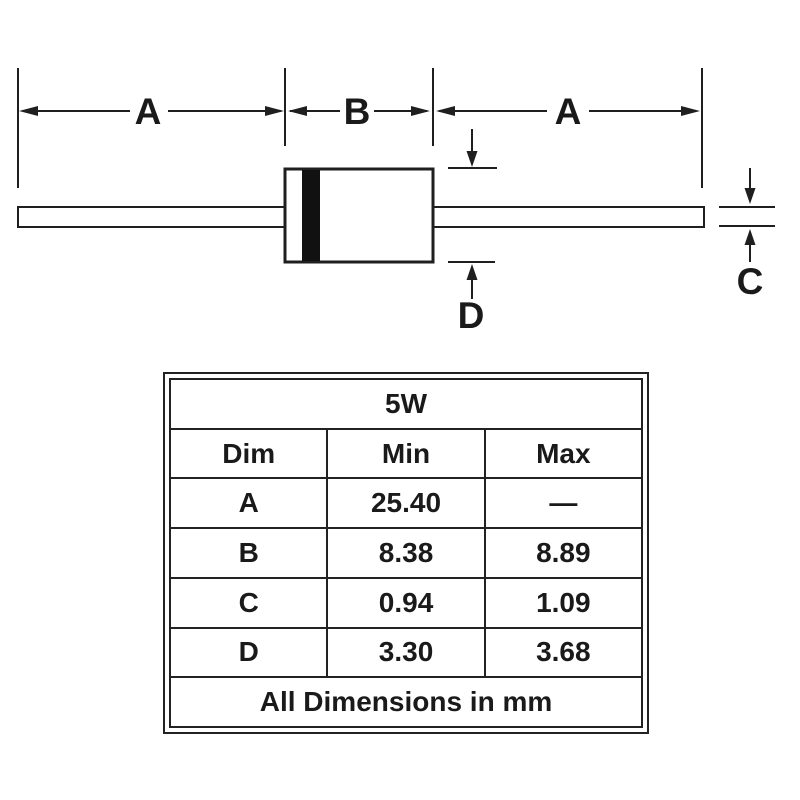  What do you see at coordinates (248, 503) in the screenshot?
I see `dim-cell: A` at bounding box center [248, 503].